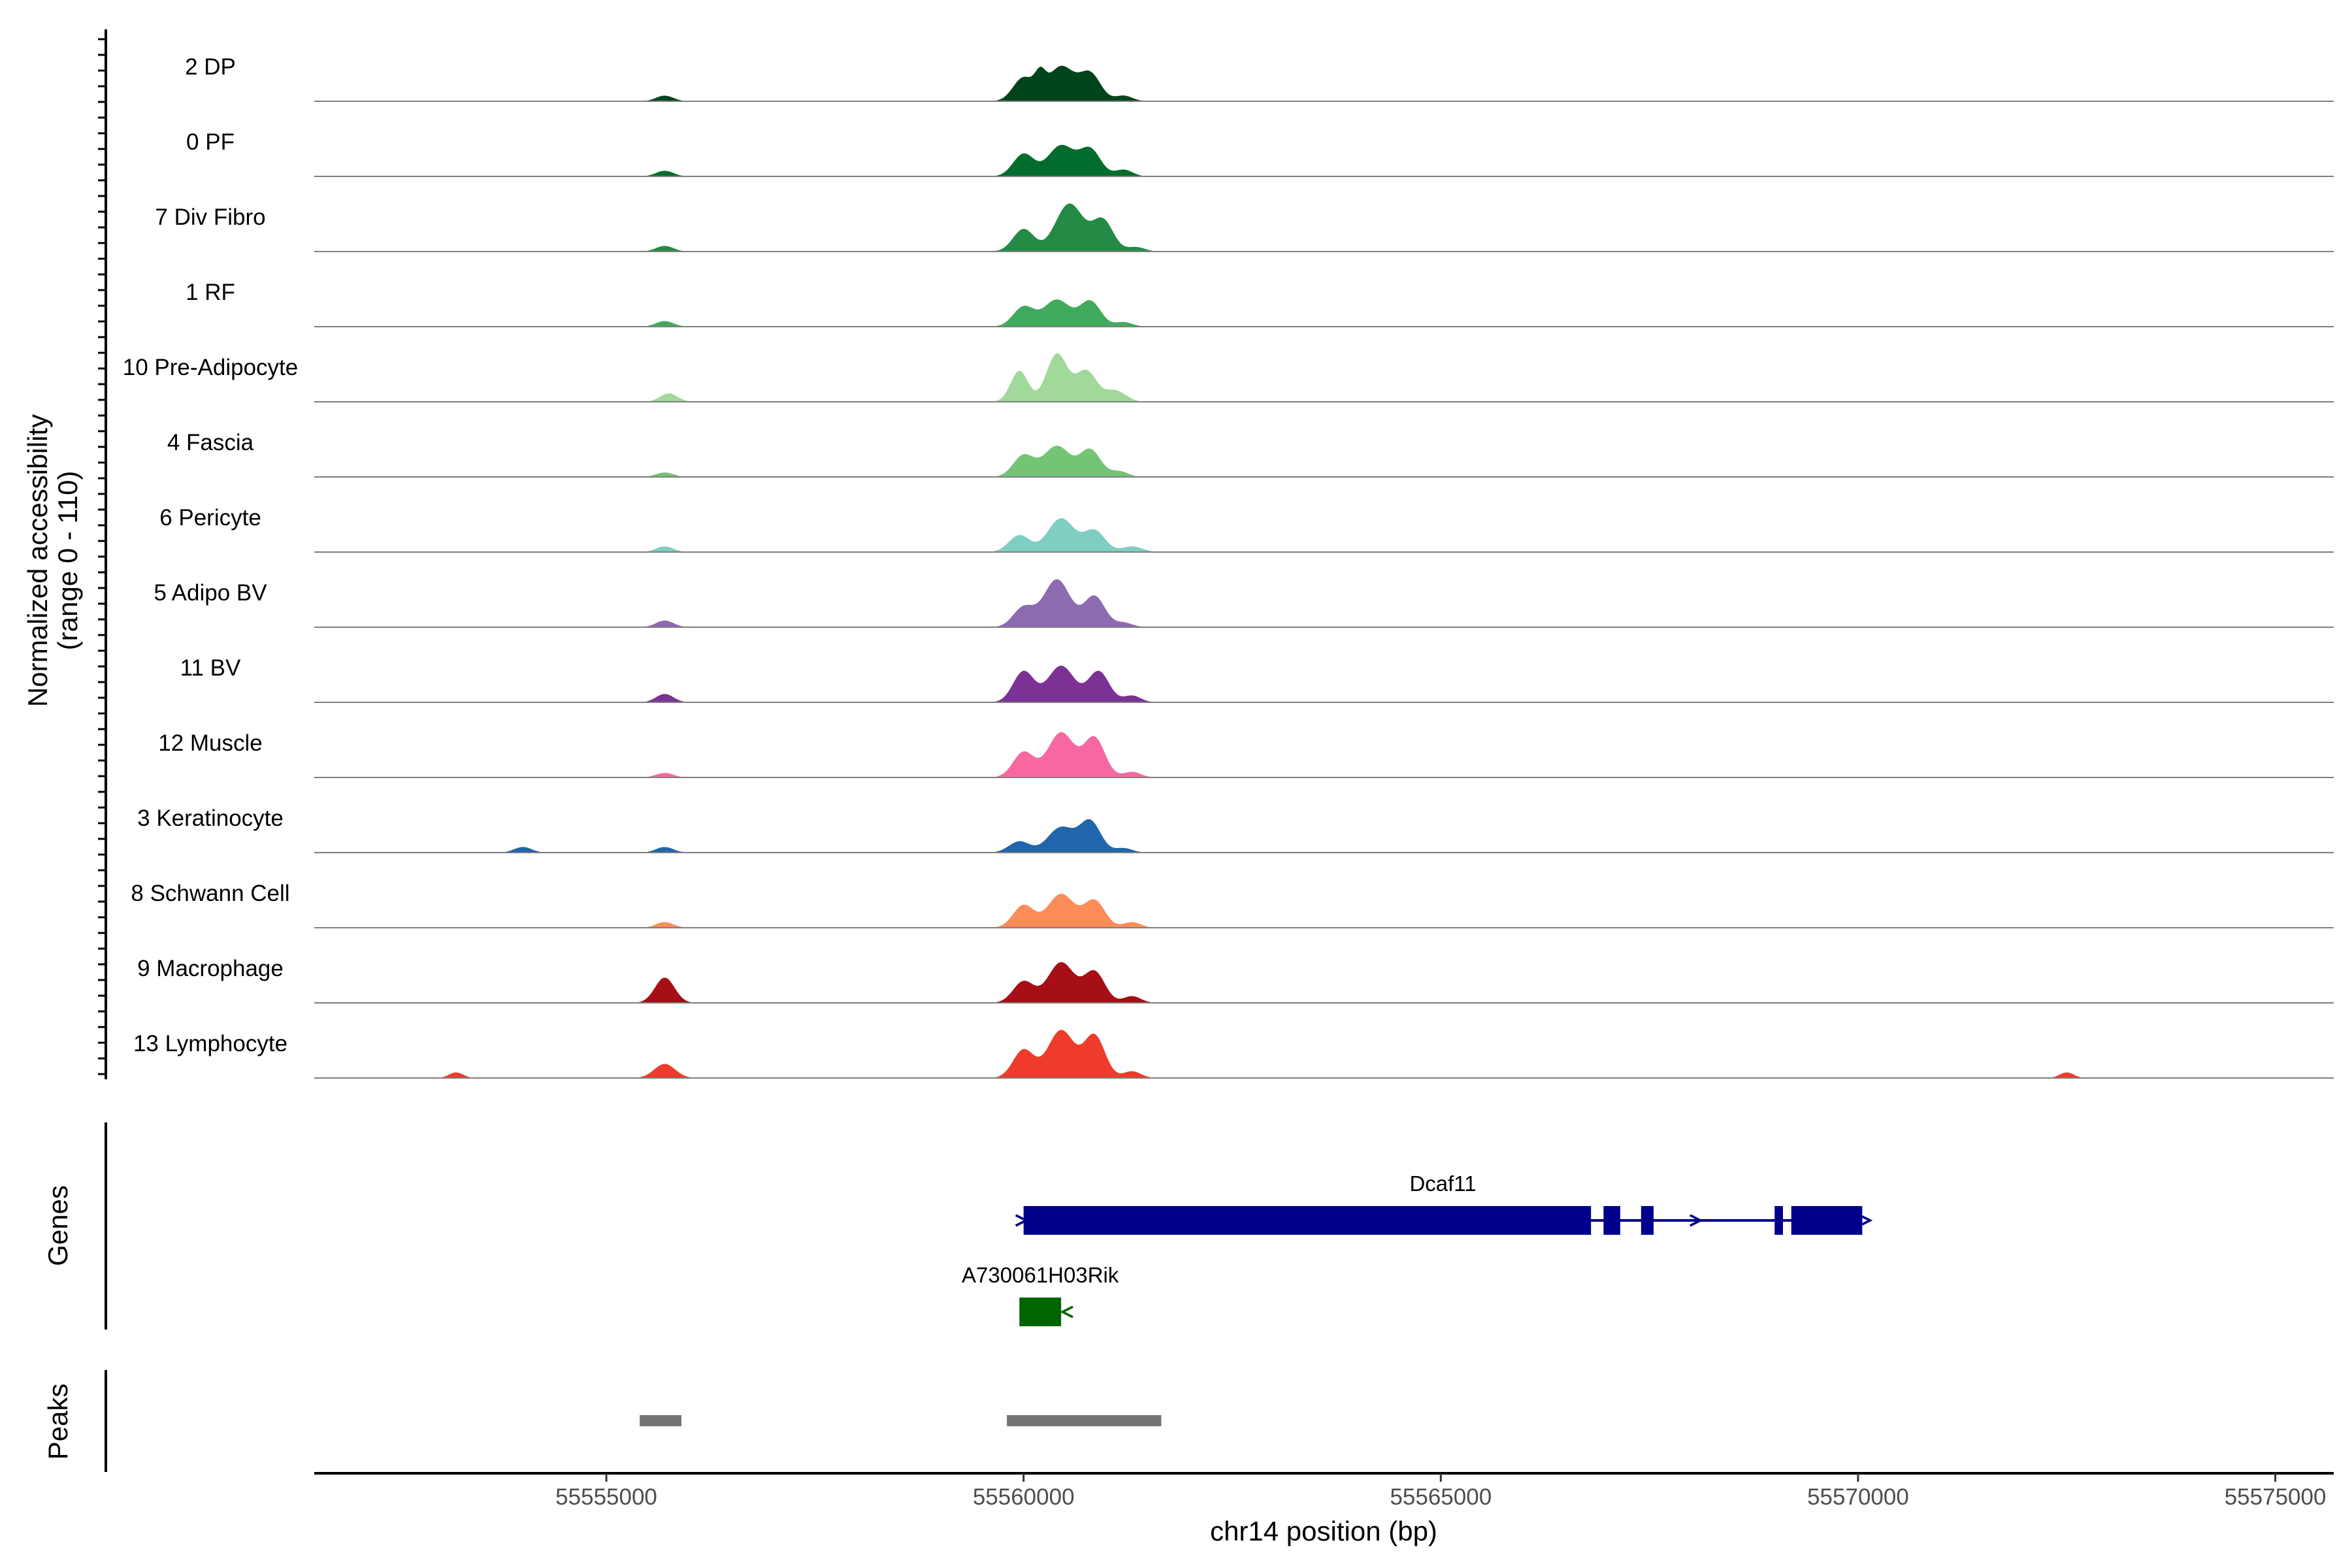  I want to click on y-axis-title: Normalized accessibility (range 0 - 110), so click(52, 560).